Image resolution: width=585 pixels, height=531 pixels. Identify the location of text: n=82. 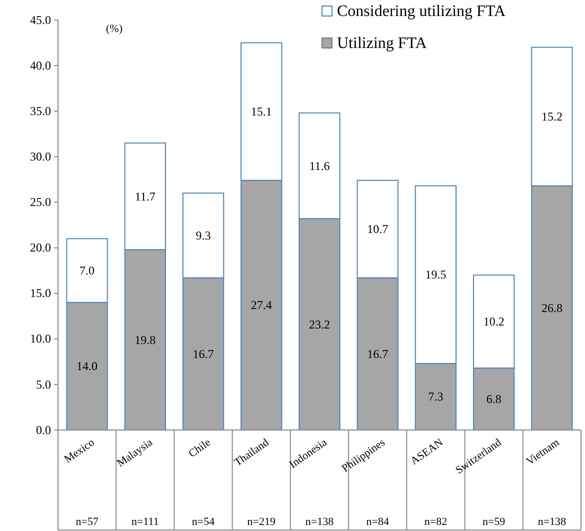
(436, 522).